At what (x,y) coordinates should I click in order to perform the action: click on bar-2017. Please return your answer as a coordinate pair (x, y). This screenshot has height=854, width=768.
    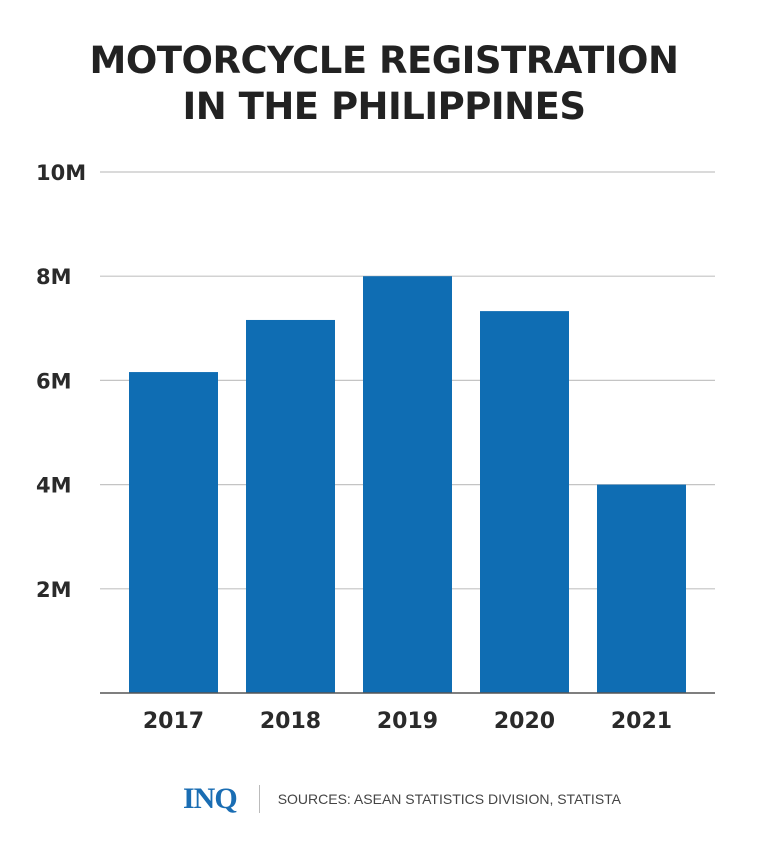
    Looking at the image, I should click on (173, 532).